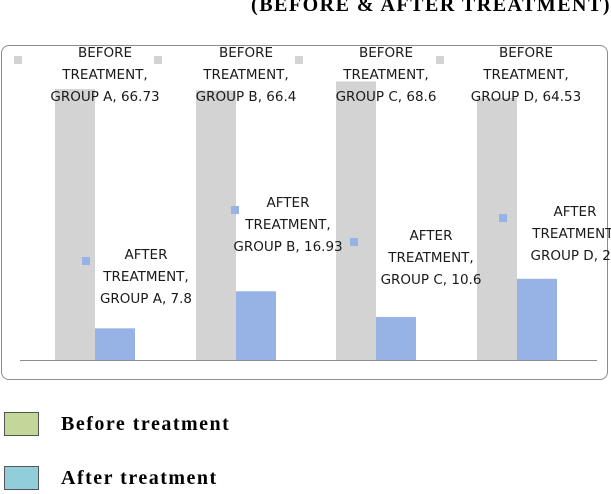 The height and width of the screenshot is (494, 611). What do you see at coordinates (431, 258) in the screenshot?
I see `data-label-after-group-c: AFTER TREATMENT, GROUP C, 10.6` at bounding box center [431, 258].